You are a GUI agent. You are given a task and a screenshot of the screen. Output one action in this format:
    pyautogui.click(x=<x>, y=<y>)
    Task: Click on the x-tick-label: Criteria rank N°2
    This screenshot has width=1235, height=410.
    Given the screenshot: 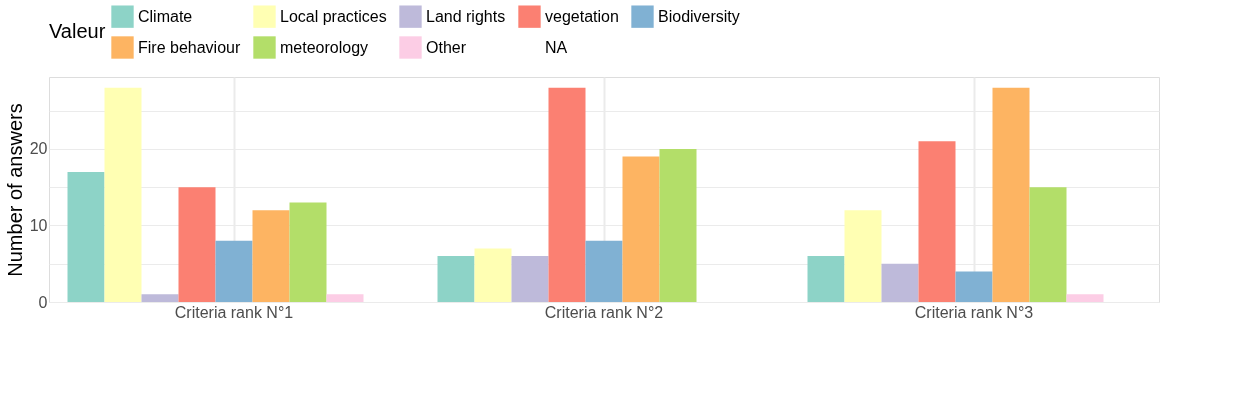 What is the action you would take?
    pyautogui.click(x=604, y=312)
    